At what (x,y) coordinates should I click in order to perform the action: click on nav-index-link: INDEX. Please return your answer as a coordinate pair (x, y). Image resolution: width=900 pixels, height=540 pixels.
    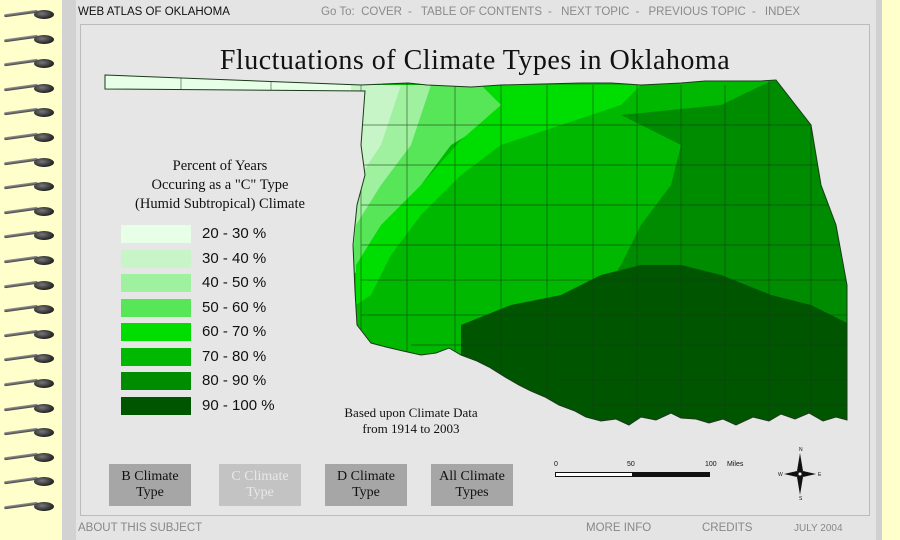
    Looking at the image, I should click on (782, 12).